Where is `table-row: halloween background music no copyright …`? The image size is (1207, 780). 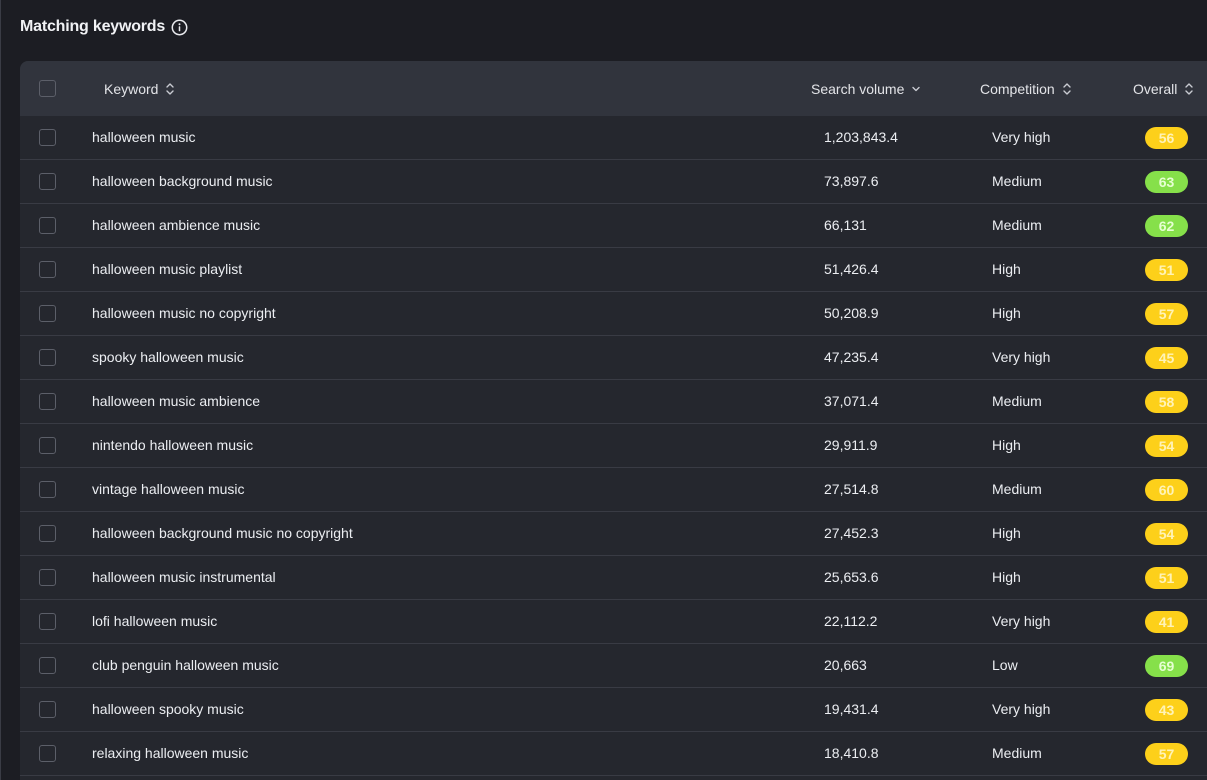
table-row: halloween background music no copyright … is located at coordinates (613, 534).